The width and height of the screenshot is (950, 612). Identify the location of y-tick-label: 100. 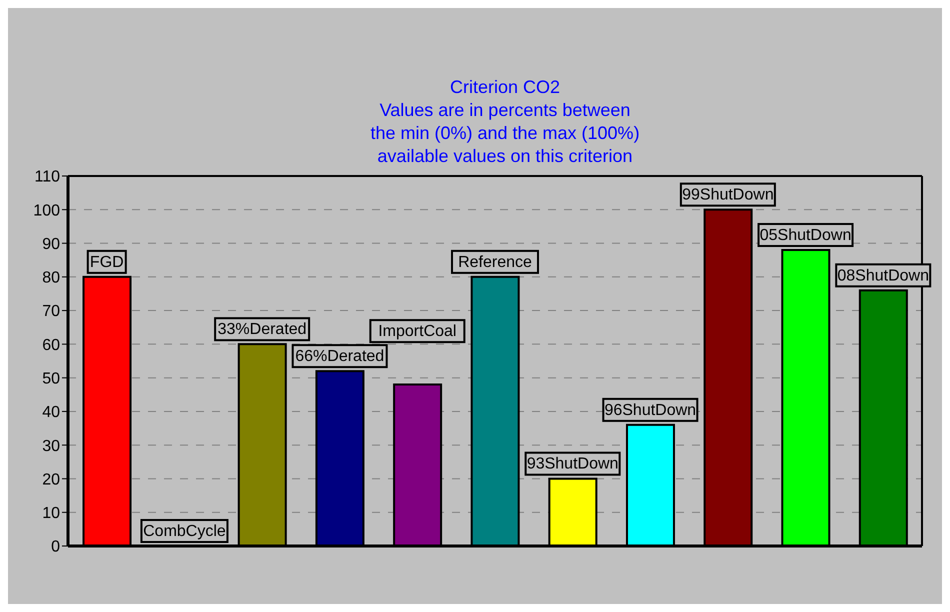
(46, 211).